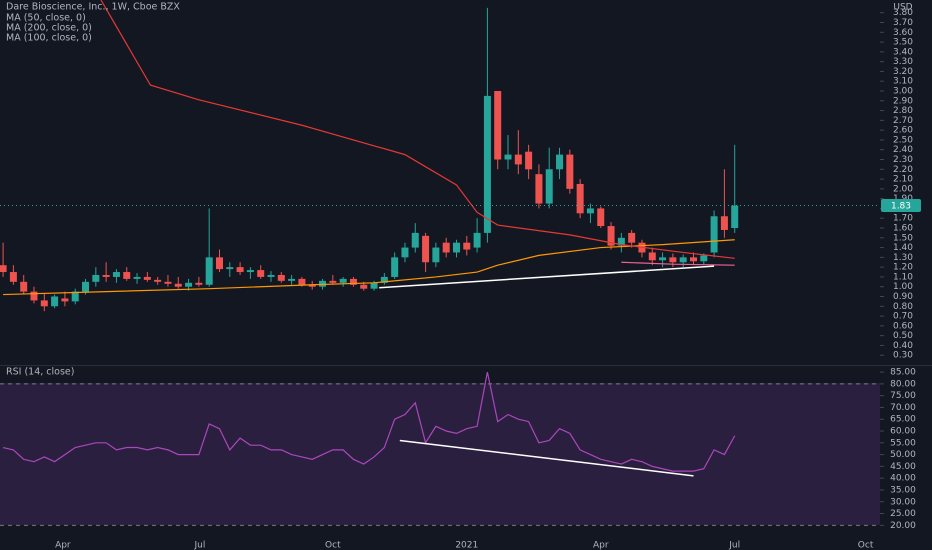 The width and height of the screenshot is (932, 550). Describe the element at coordinates (903, 72) in the screenshot. I see `y-tick-label: 3.20` at that location.